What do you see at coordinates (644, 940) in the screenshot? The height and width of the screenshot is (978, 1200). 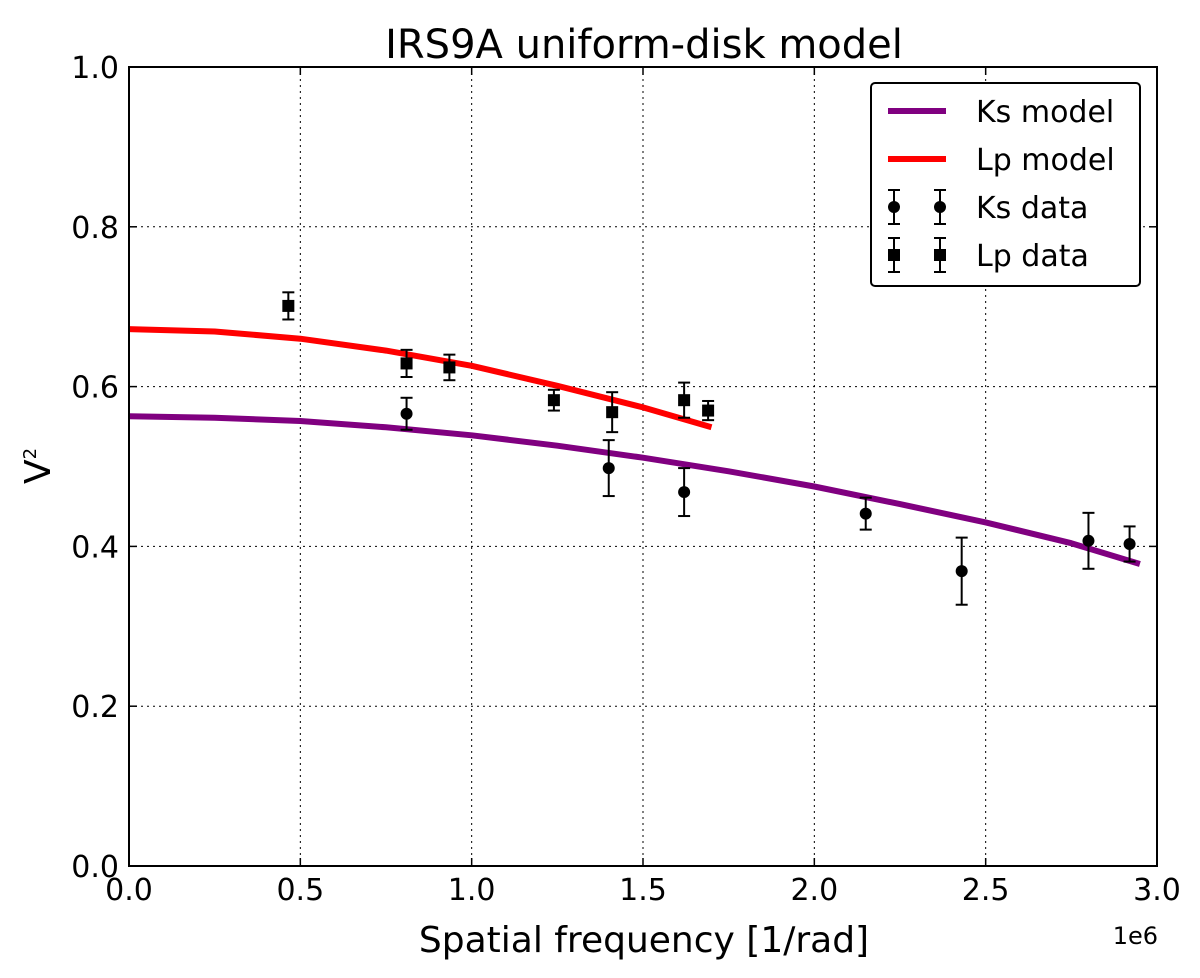 I see `x-axis-label: Spatial frequency [1/rad]` at bounding box center [644, 940].